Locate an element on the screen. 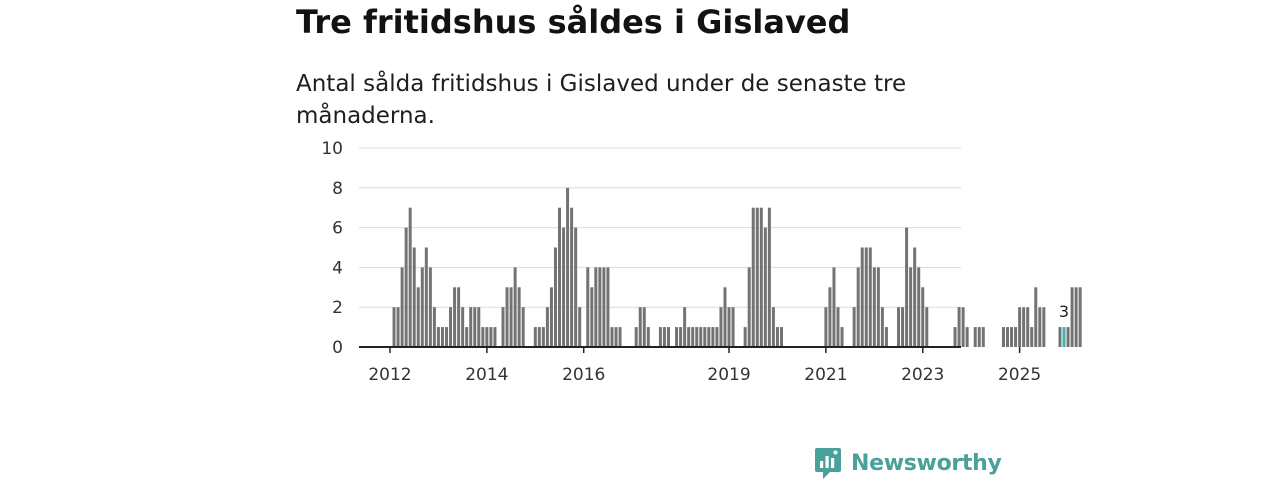  y-axis-ticks: 0 2 4 6 8 10 is located at coordinates (332, 248).